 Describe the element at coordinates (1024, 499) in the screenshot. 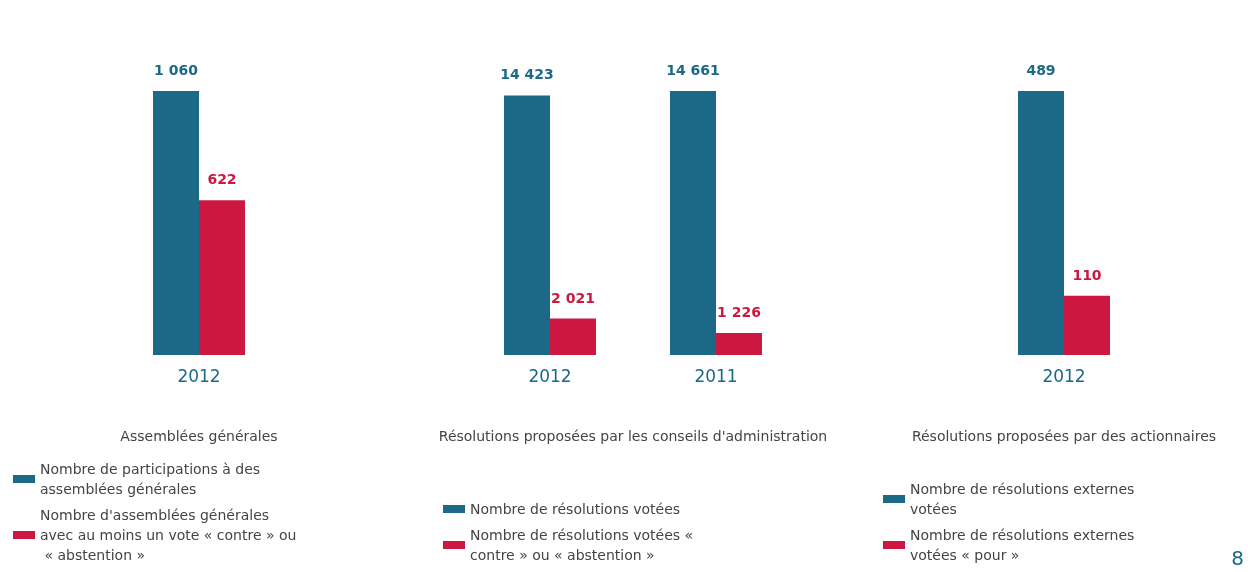

I see `legend-label: Nombre de résolutions externes votées` at that location.